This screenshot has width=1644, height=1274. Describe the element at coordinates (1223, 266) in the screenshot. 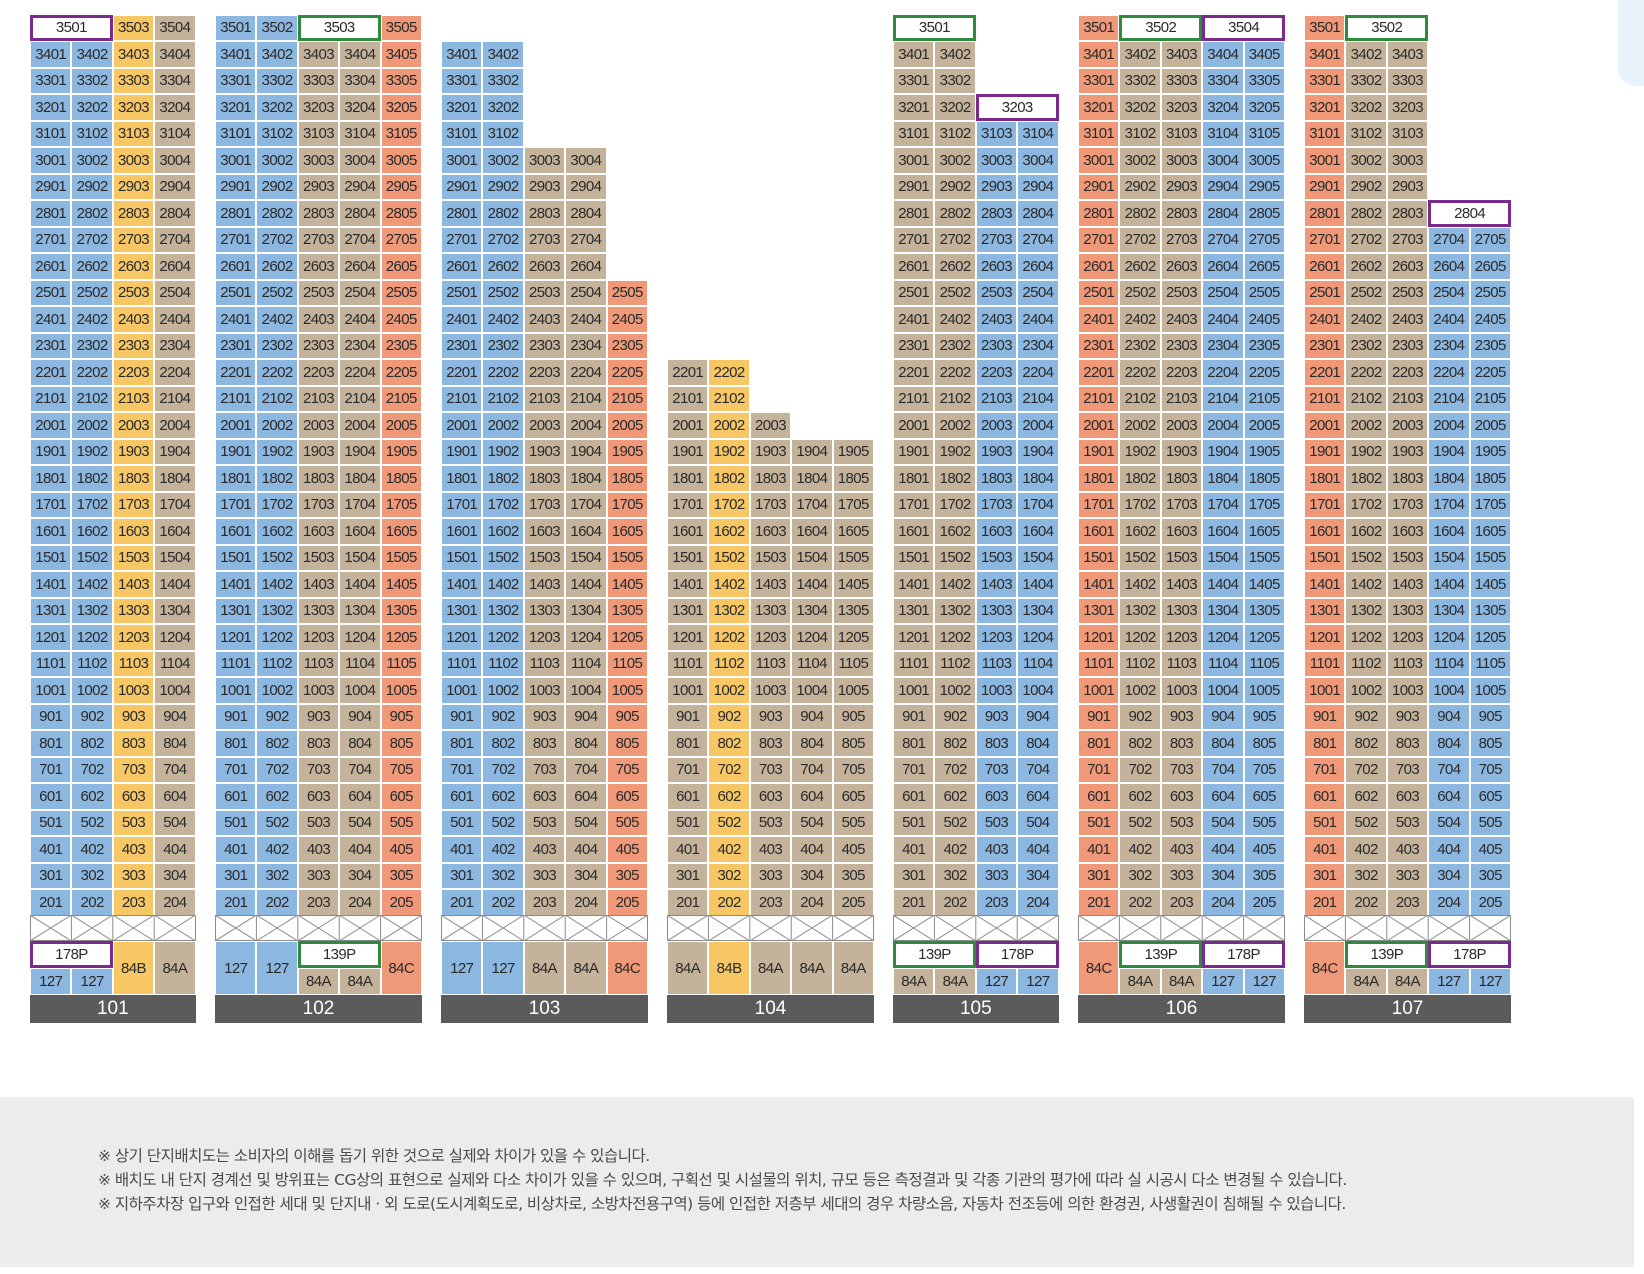

I see `unit-cell: 2604` at that location.